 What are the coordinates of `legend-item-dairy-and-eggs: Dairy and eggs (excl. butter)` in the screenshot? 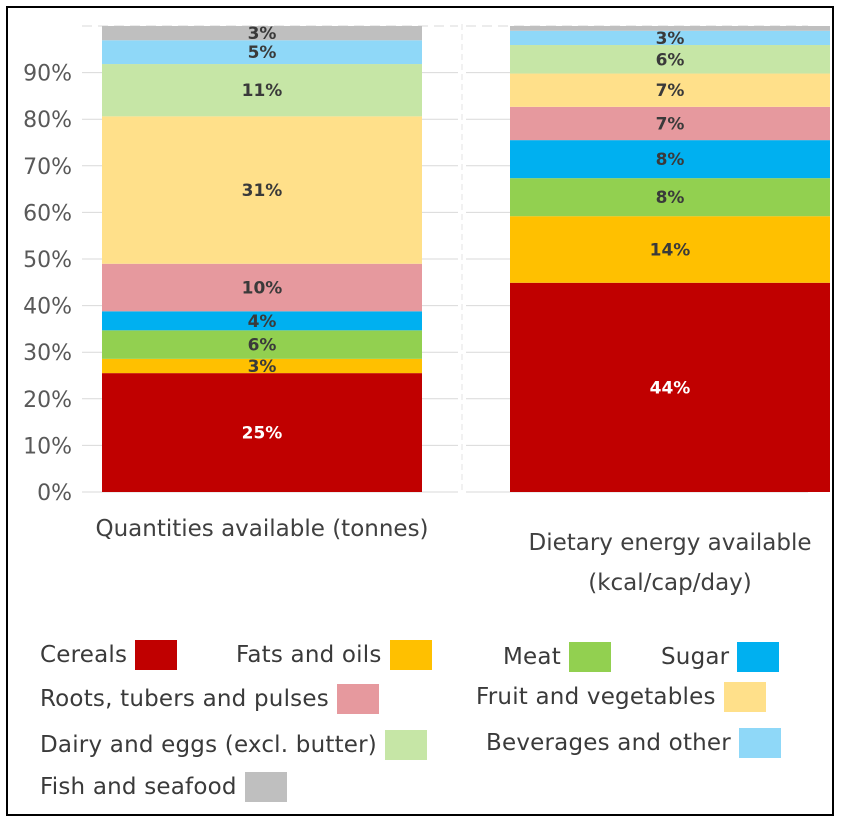 It's located at (233, 745).